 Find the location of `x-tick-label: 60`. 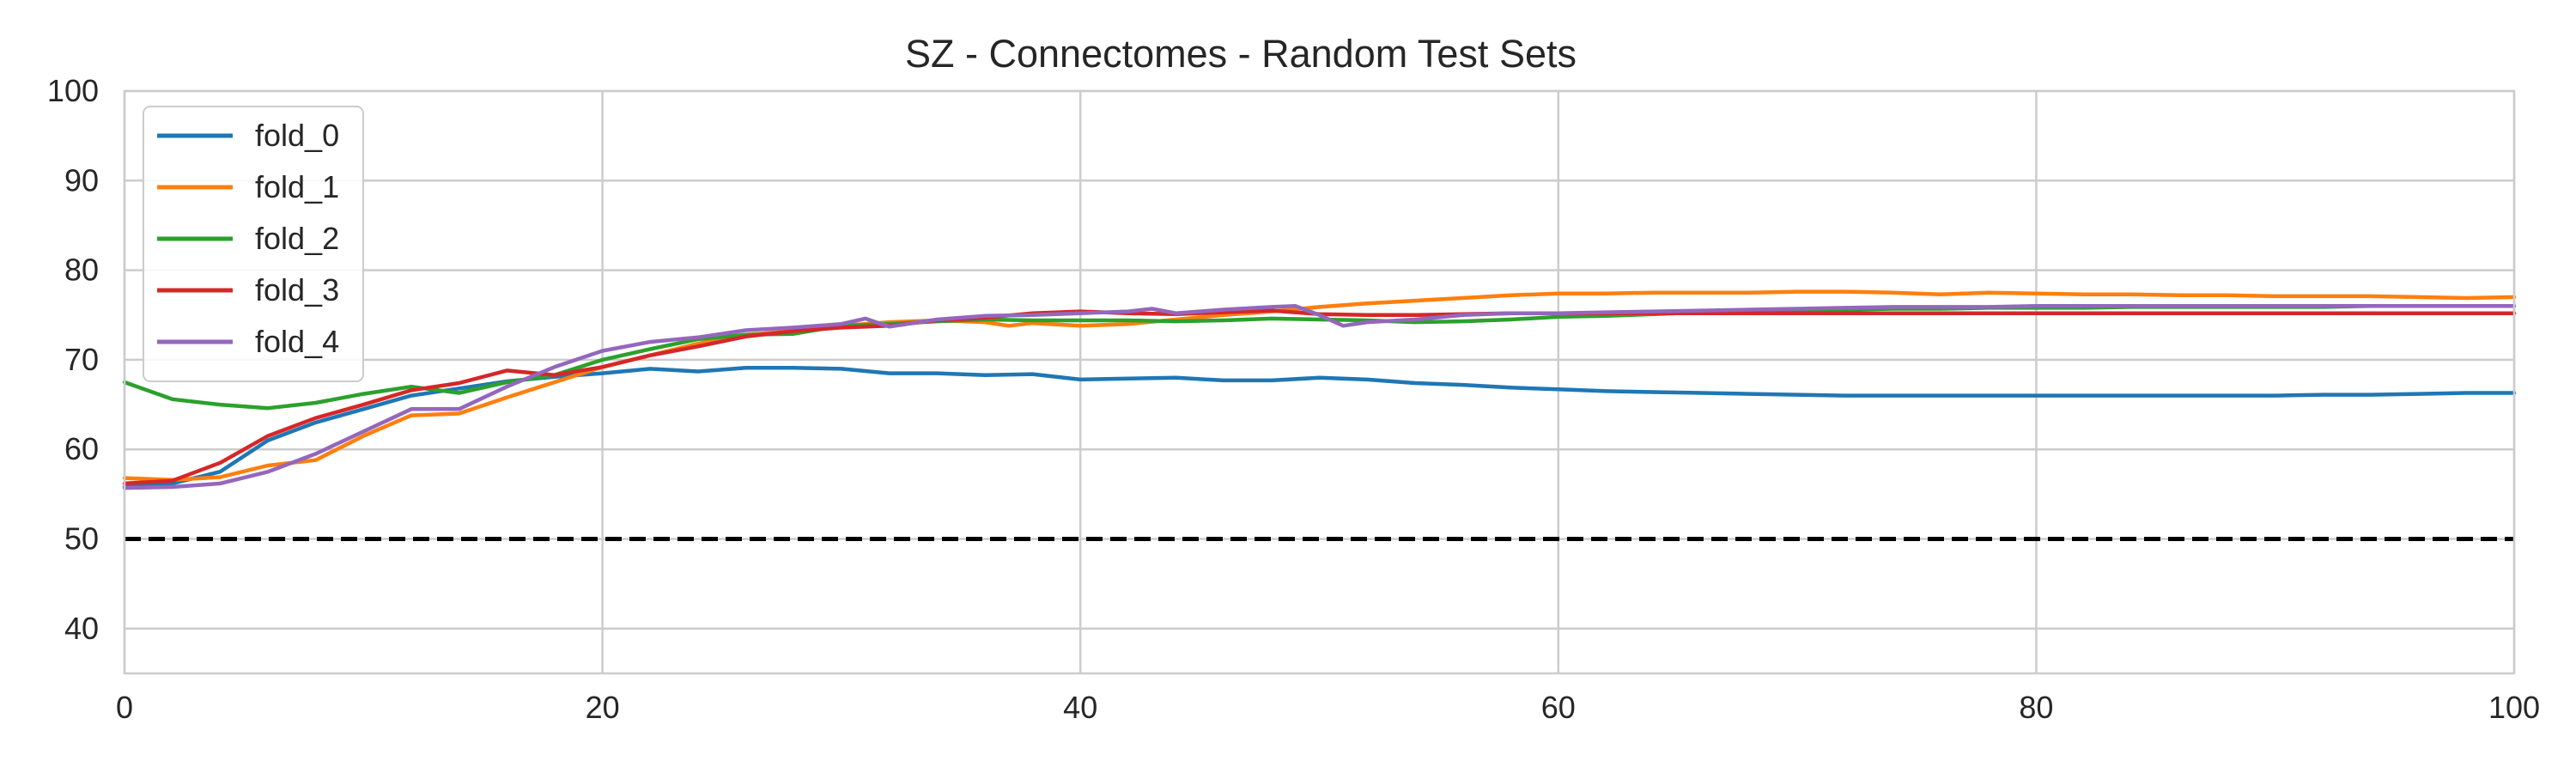

x-tick-label: 60 is located at coordinates (1558, 707).